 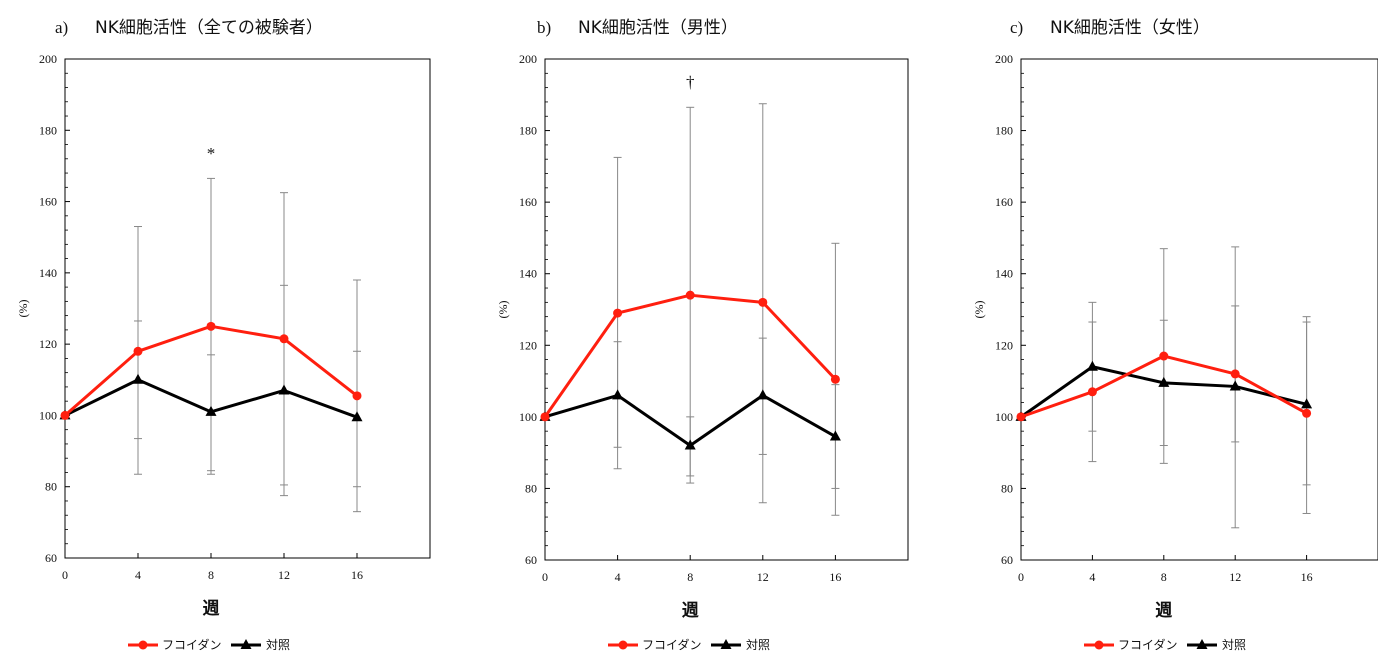 I want to click on significance-mark: †, so click(x=690, y=82).